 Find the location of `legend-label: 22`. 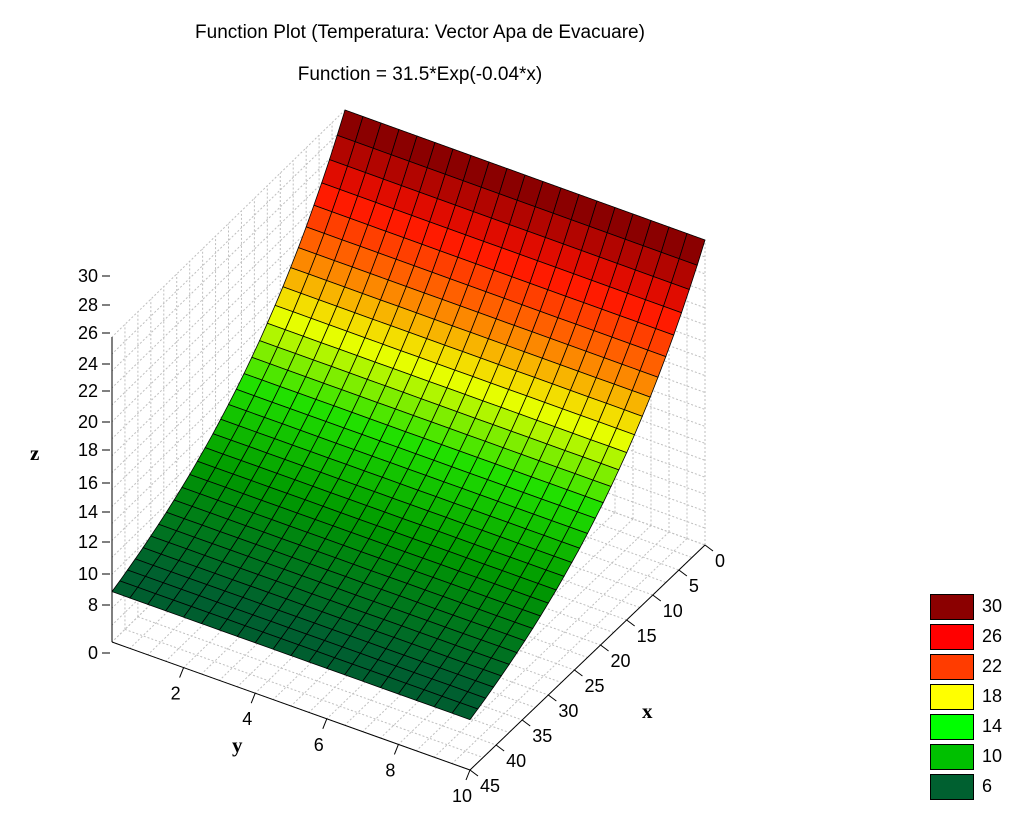

legend-label: 22 is located at coordinates (992, 666).